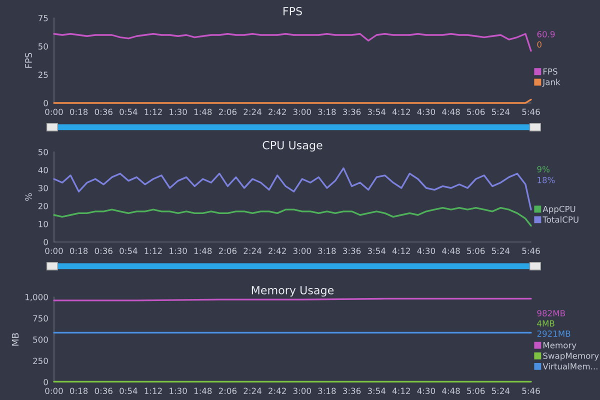 The image size is (600, 400). Describe the element at coordinates (550, 71) in the screenshot. I see `legend-label: FPS` at that location.